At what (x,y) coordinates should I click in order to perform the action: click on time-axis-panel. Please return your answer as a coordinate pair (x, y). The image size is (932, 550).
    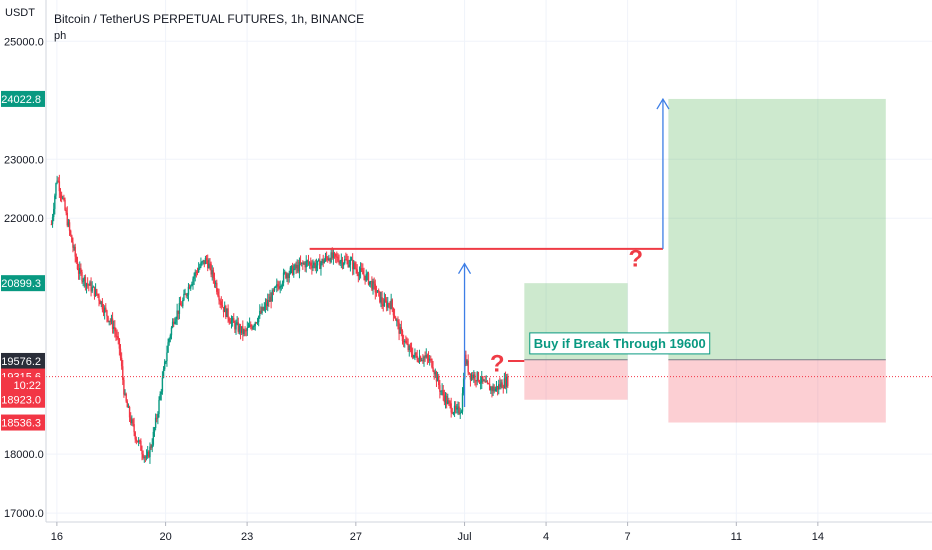
    Looking at the image, I should click on (466, 536).